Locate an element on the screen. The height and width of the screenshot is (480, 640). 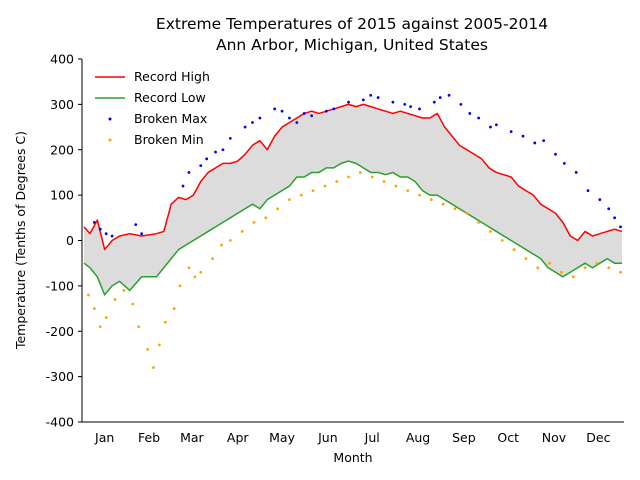
x-axis-ticks: Jan Feb Mar Apr May Jun Jul Aug Sep Oct Nov Dec is located at coordinates (352, 437).